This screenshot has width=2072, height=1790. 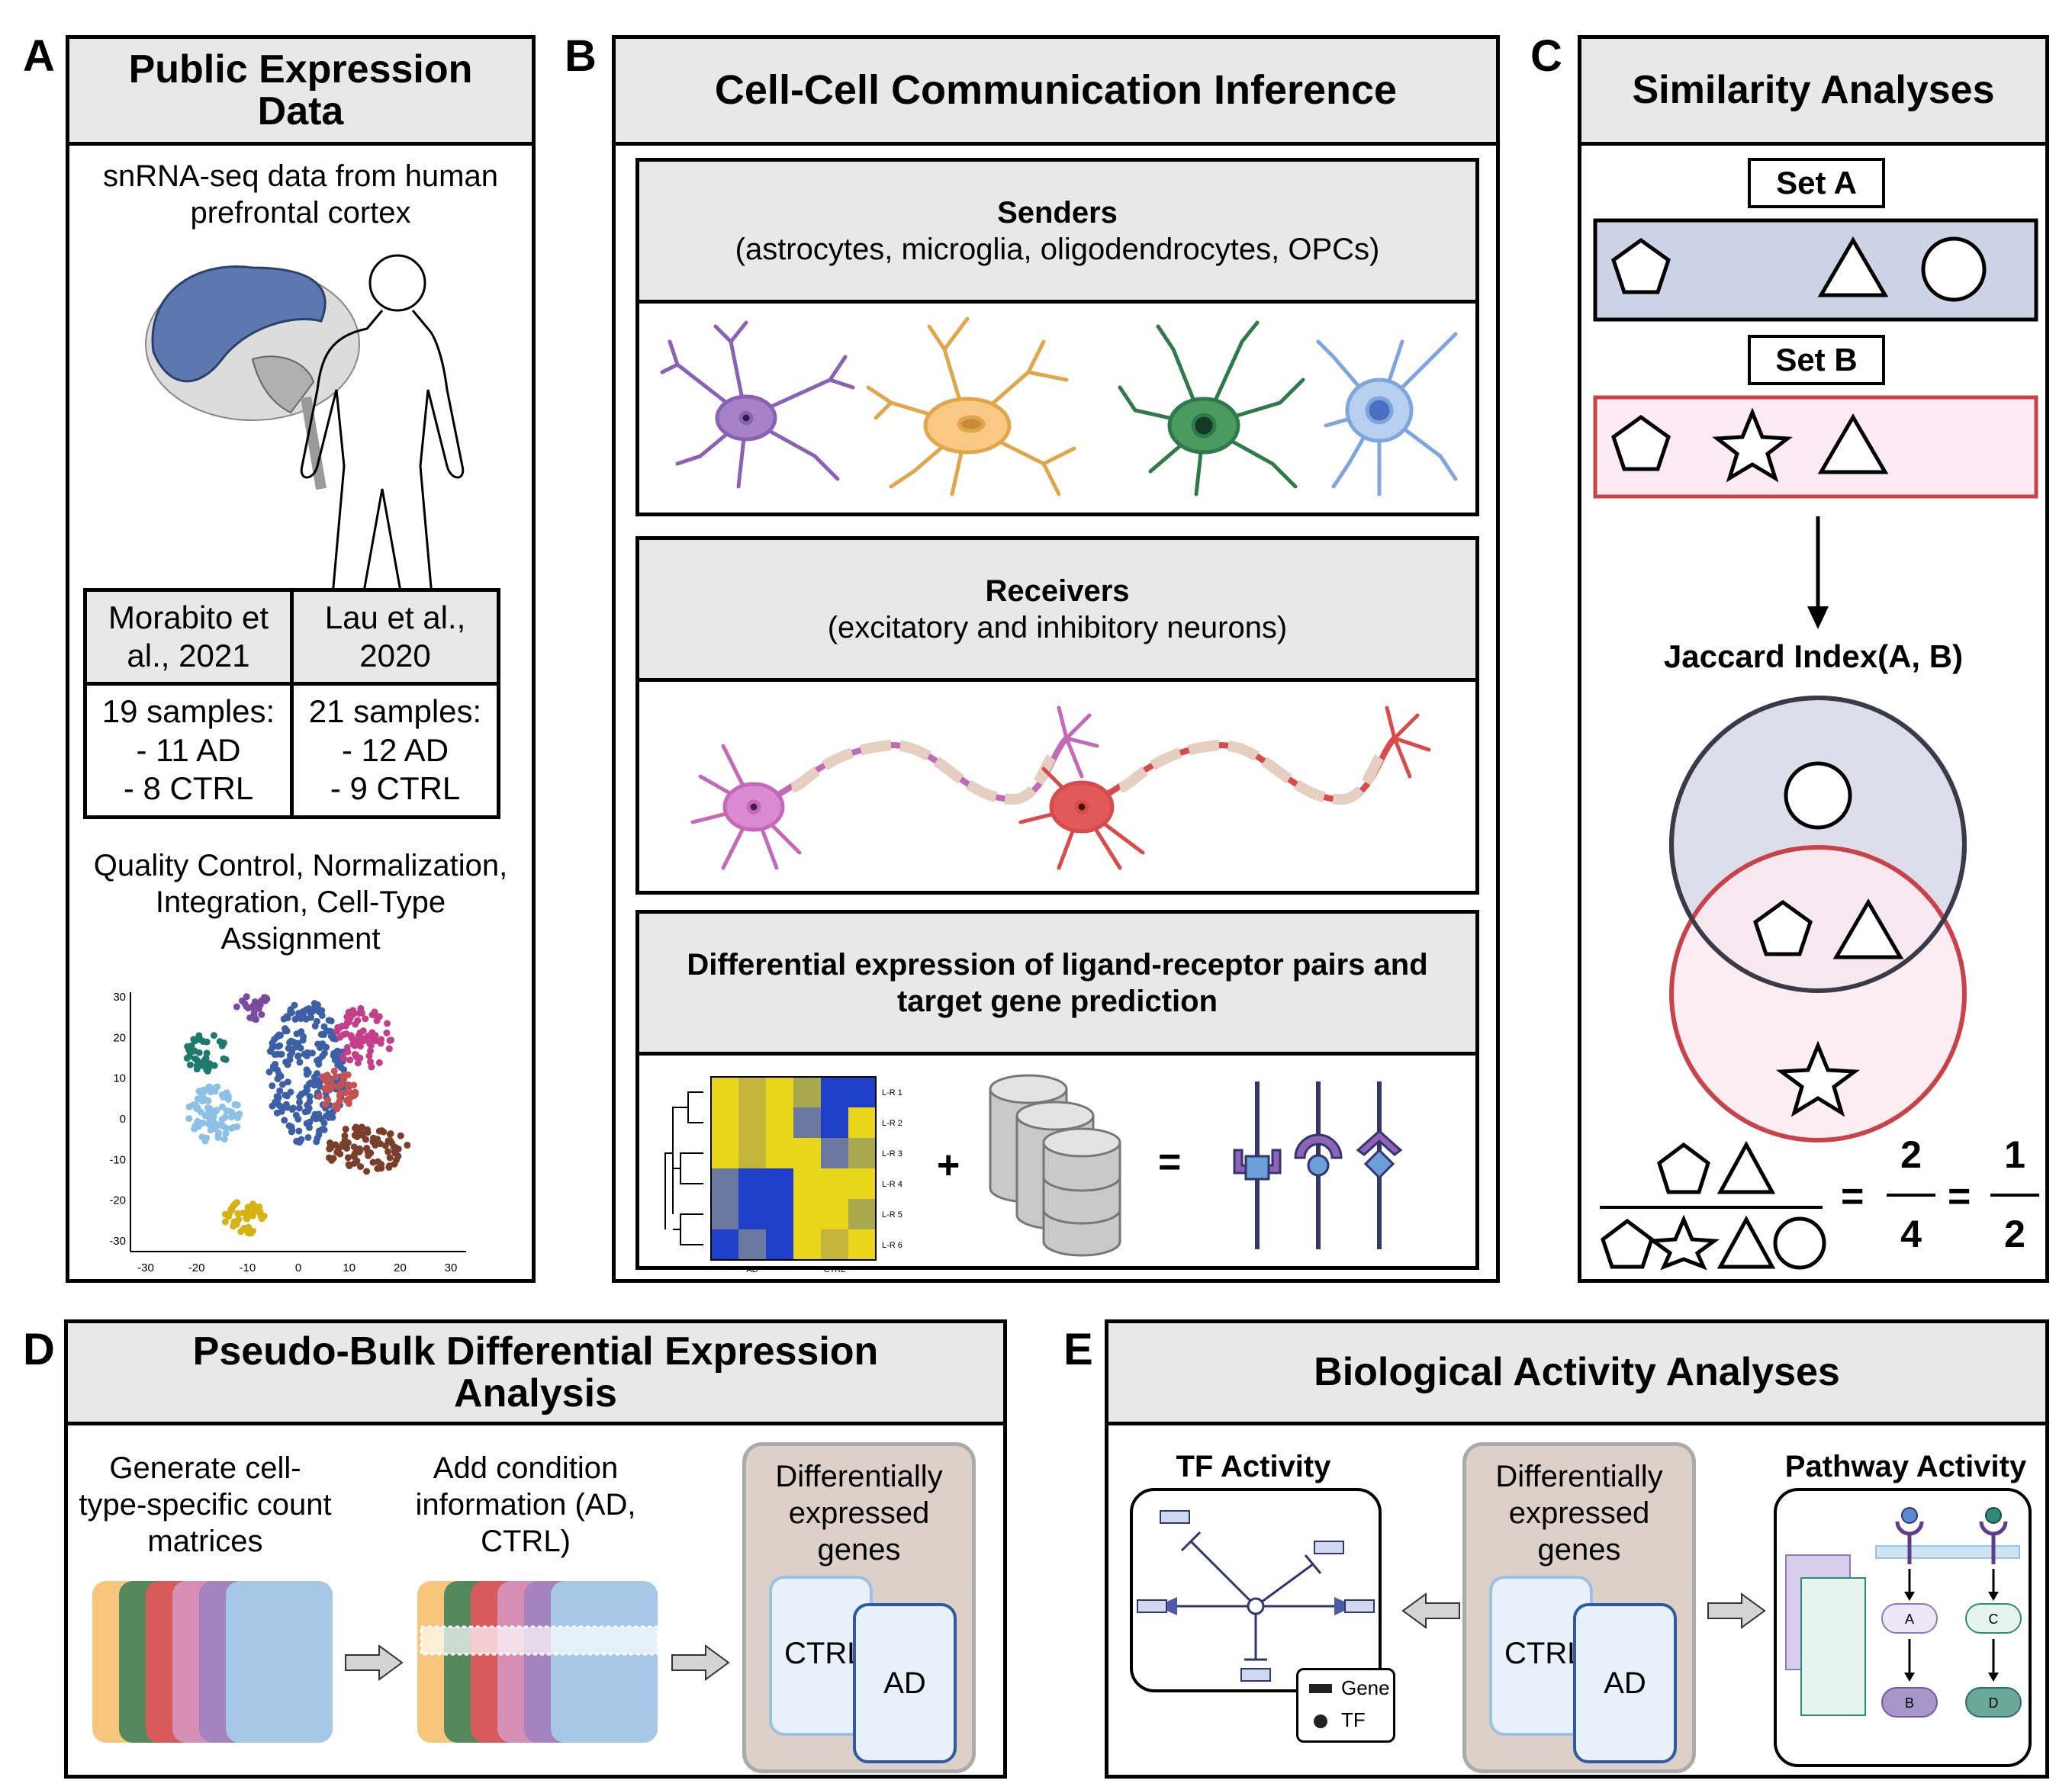 What do you see at coordinates (298, 1267) in the screenshot?
I see `x-tick-label: 0` at bounding box center [298, 1267].